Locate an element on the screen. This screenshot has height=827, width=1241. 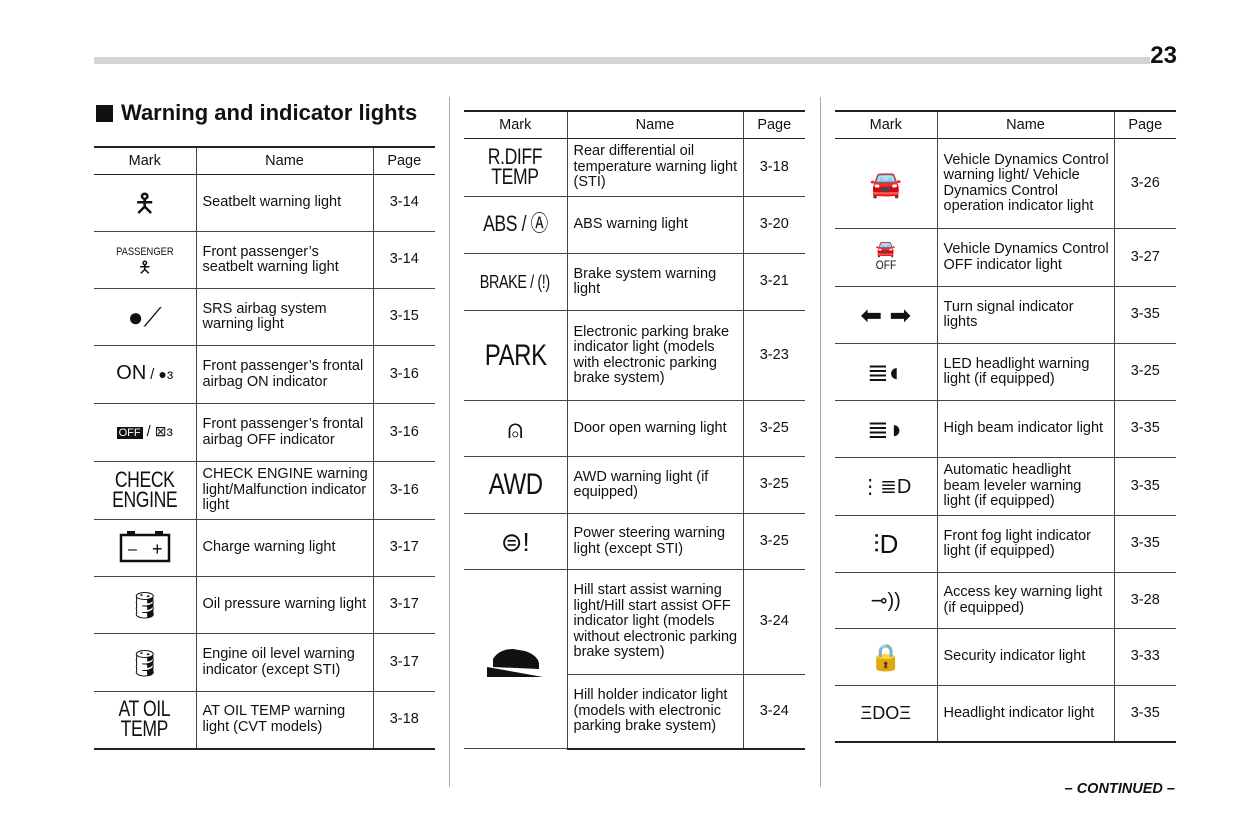
light-name: Brake system warning light is located at coordinates (655, 282).